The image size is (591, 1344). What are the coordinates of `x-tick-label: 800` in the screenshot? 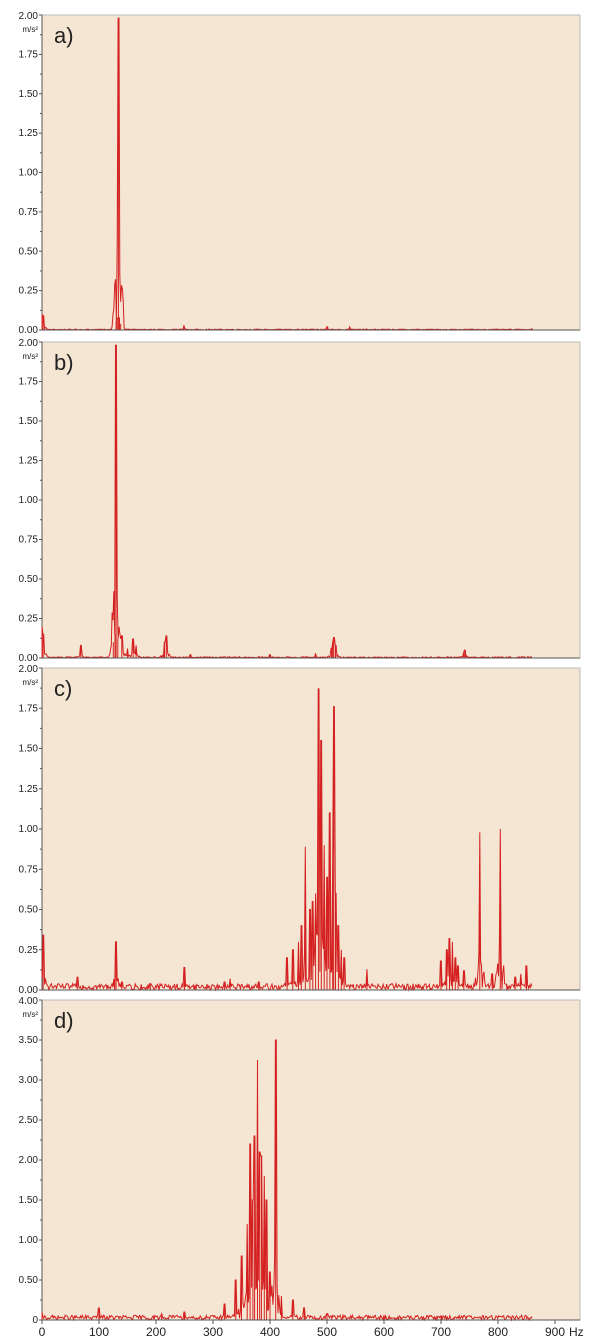 It's located at (498, 1332).